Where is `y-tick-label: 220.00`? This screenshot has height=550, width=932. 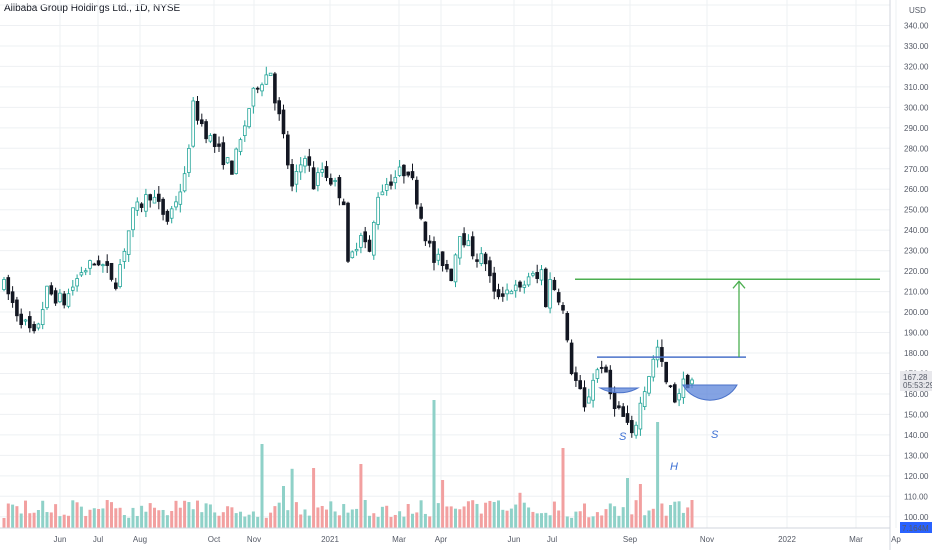
y-tick-label: 220.00 is located at coordinates (916, 271).